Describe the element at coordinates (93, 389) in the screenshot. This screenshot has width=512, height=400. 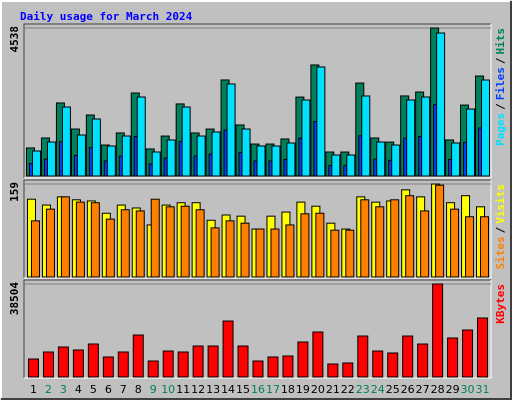
I see `x-tick-label: 5` at that location.